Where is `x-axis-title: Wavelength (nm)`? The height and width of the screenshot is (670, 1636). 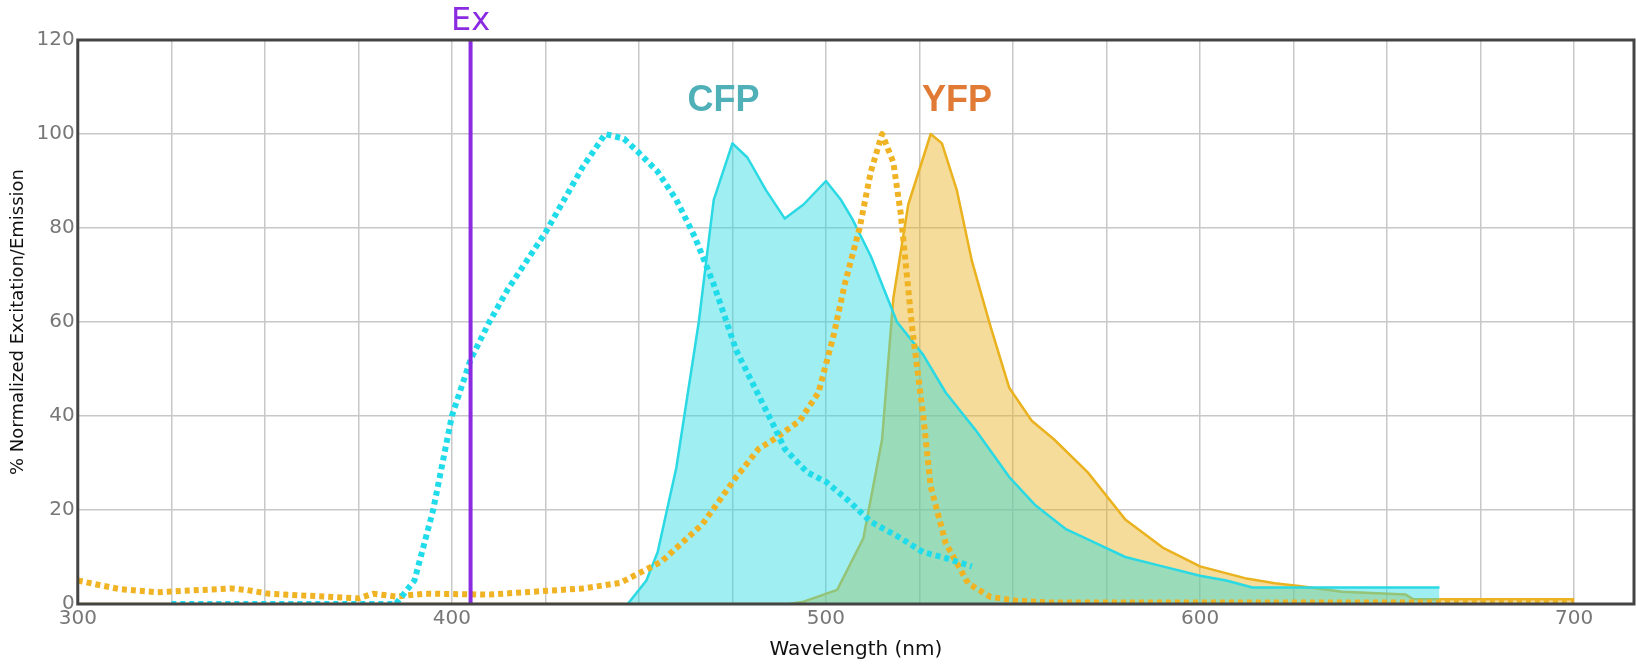
x-axis-title: Wavelength (nm) is located at coordinates (856, 648).